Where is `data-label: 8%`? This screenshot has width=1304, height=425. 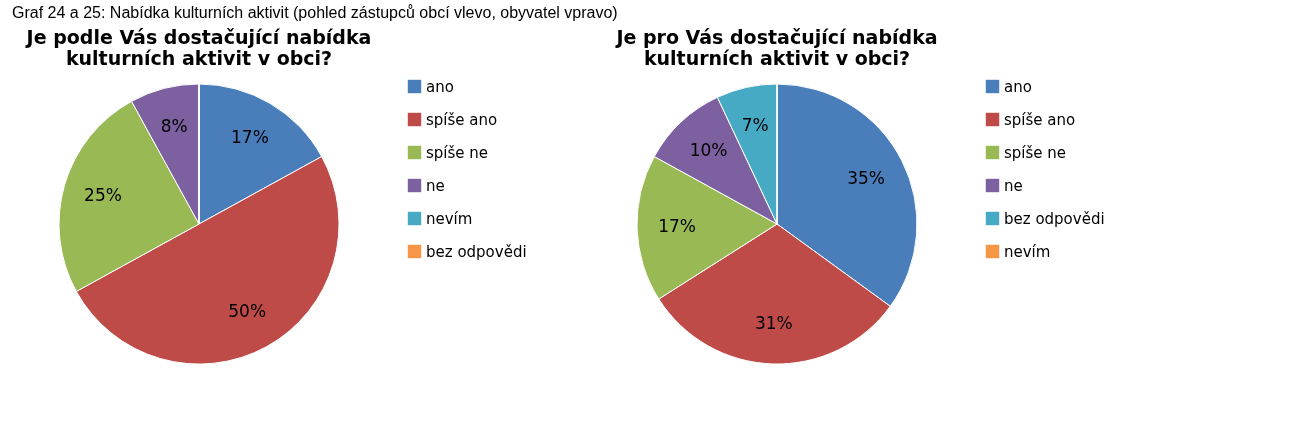 data-label: 8% is located at coordinates (174, 126).